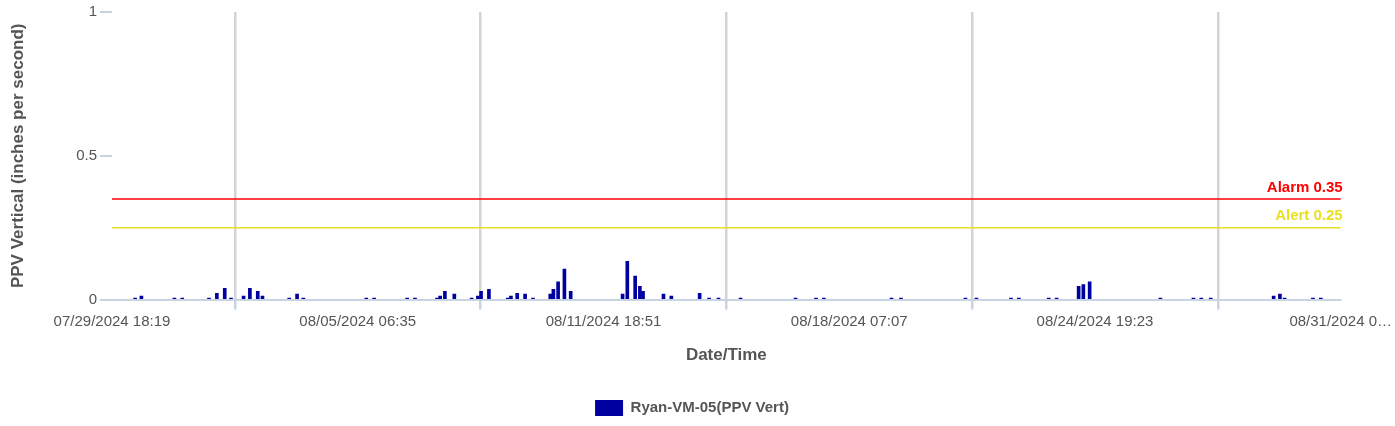 The width and height of the screenshot is (1395, 426). I want to click on y-axis-title: PPV Vertical (inches per second), so click(17, 156).